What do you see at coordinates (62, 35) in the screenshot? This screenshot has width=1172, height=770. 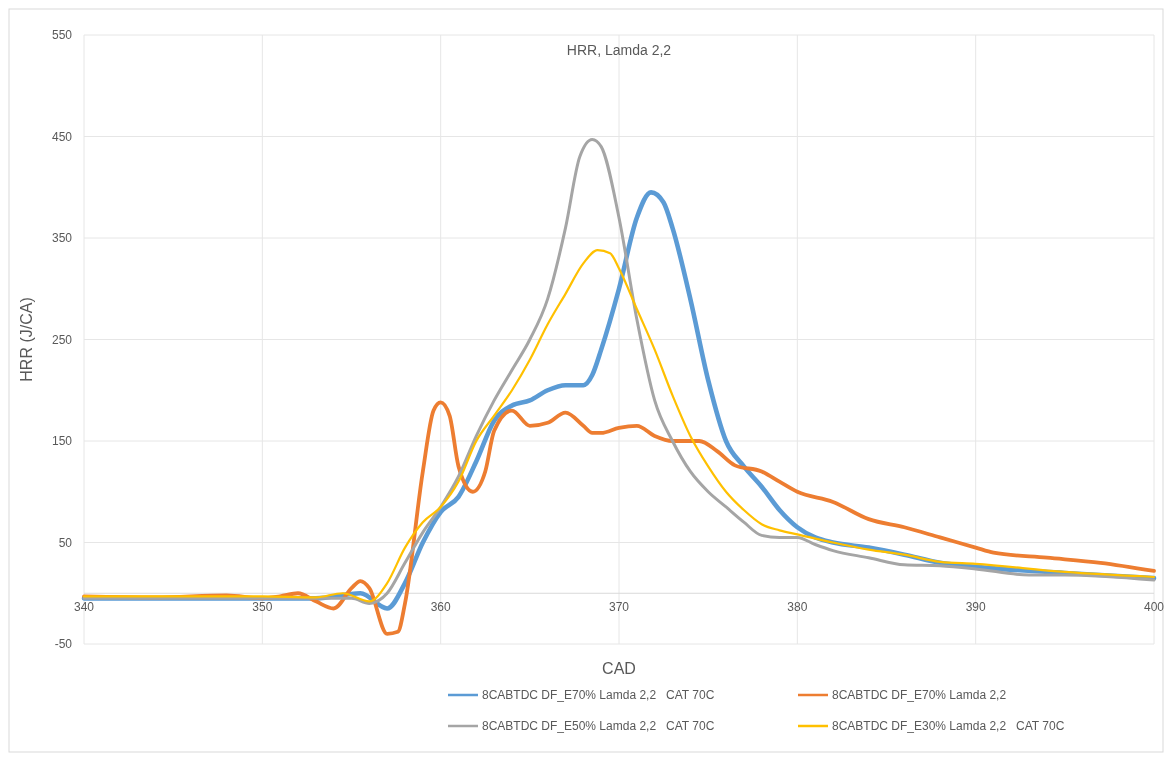 I see `y-tick-label: 550` at bounding box center [62, 35].